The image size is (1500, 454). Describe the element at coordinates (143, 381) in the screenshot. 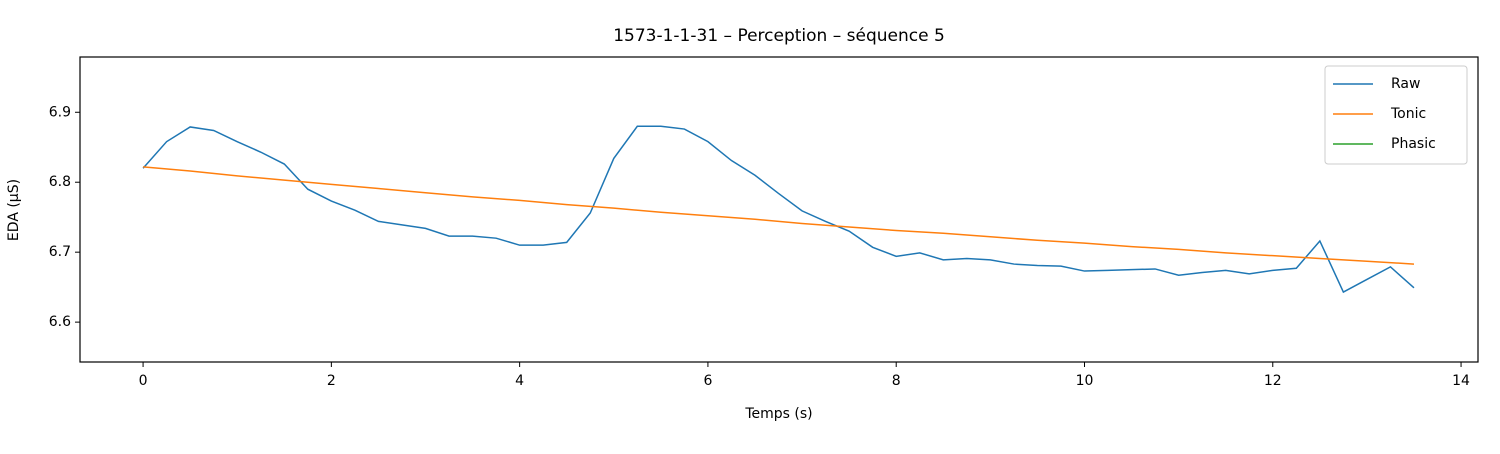

I see `x-tick-label: 0` at that location.